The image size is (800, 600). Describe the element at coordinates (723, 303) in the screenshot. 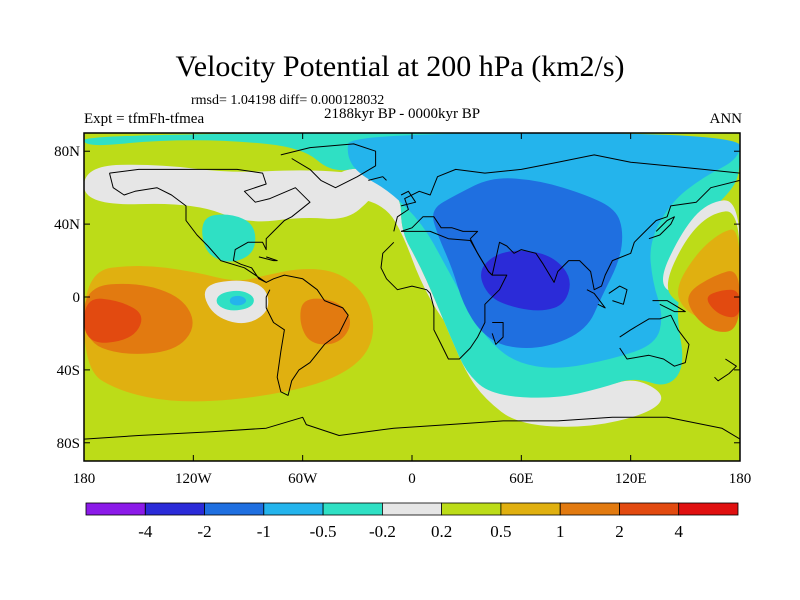

I see `field-westpac-positive` at that location.